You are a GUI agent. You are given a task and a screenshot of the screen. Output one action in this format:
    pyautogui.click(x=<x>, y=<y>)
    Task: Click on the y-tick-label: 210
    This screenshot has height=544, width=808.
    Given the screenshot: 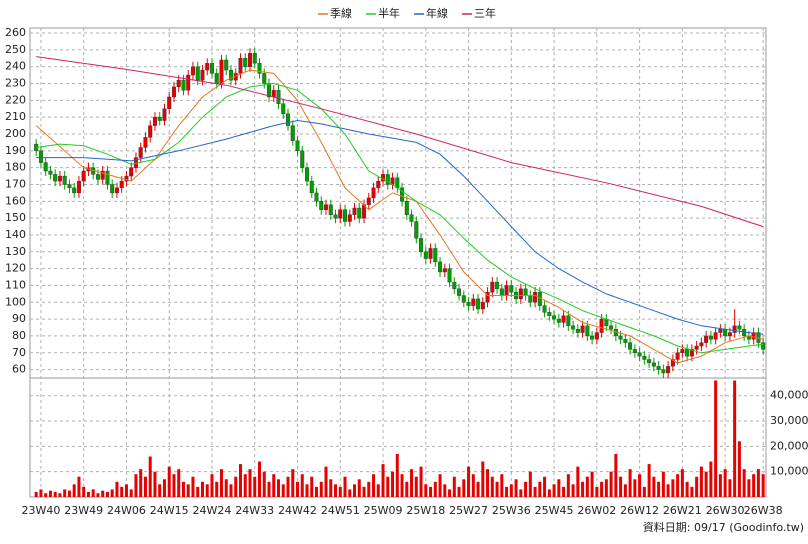 What is the action you would take?
    pyautogui.click(x=15, y=116)
    